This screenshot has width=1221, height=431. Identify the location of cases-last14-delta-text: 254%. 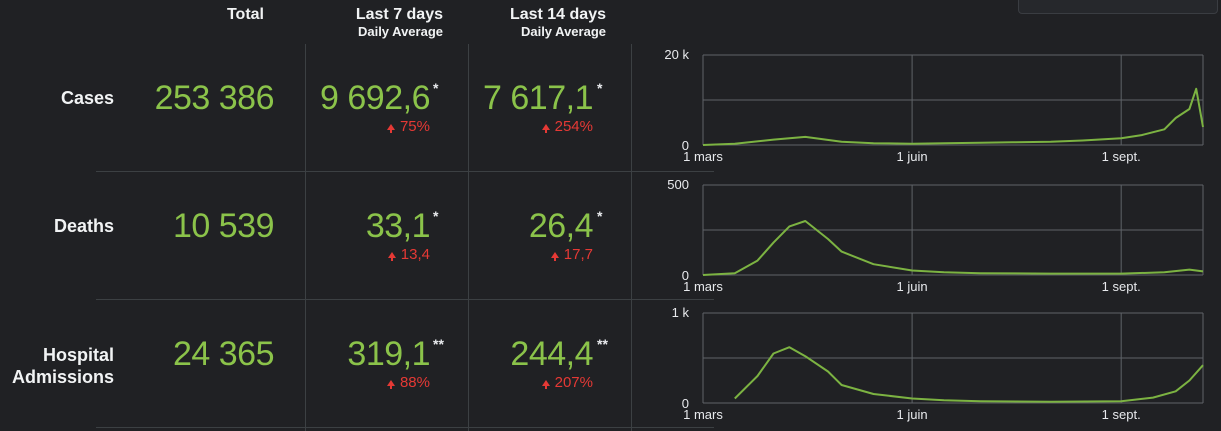
(573, 126).